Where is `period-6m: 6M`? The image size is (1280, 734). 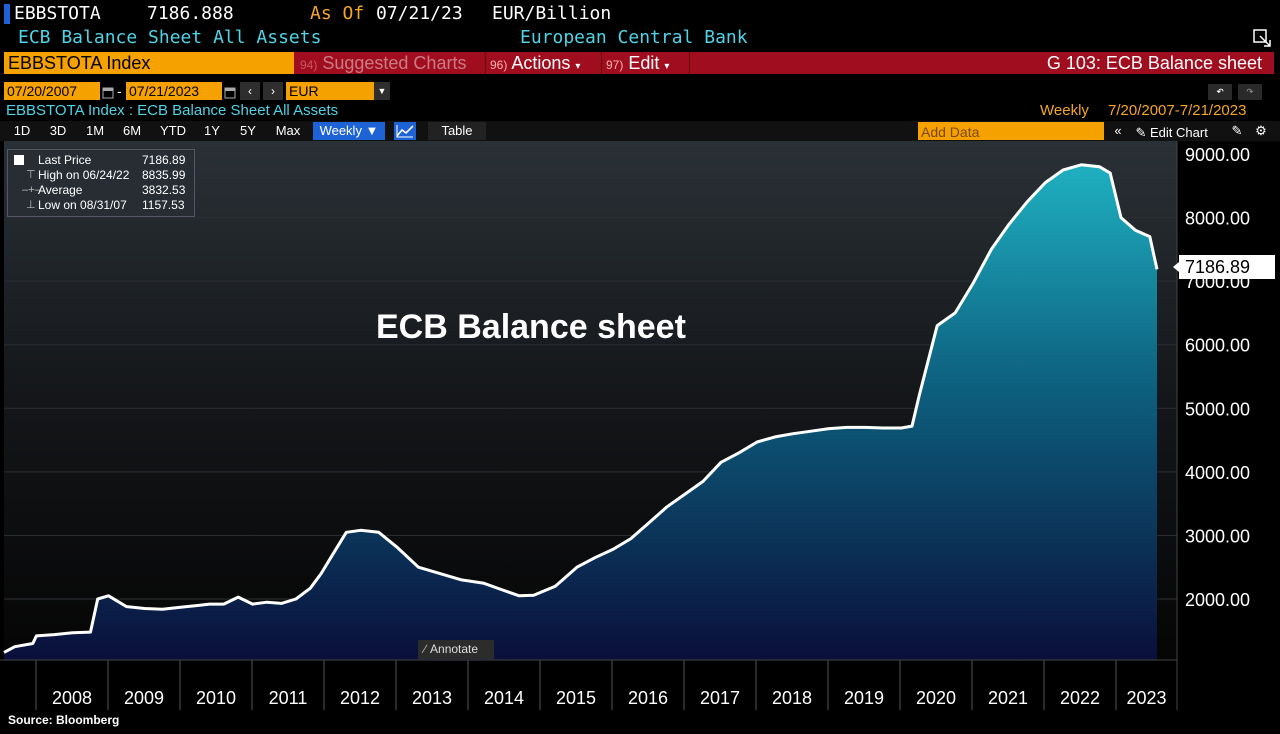 period-6m: 6M is located at coordinates (132, 130).